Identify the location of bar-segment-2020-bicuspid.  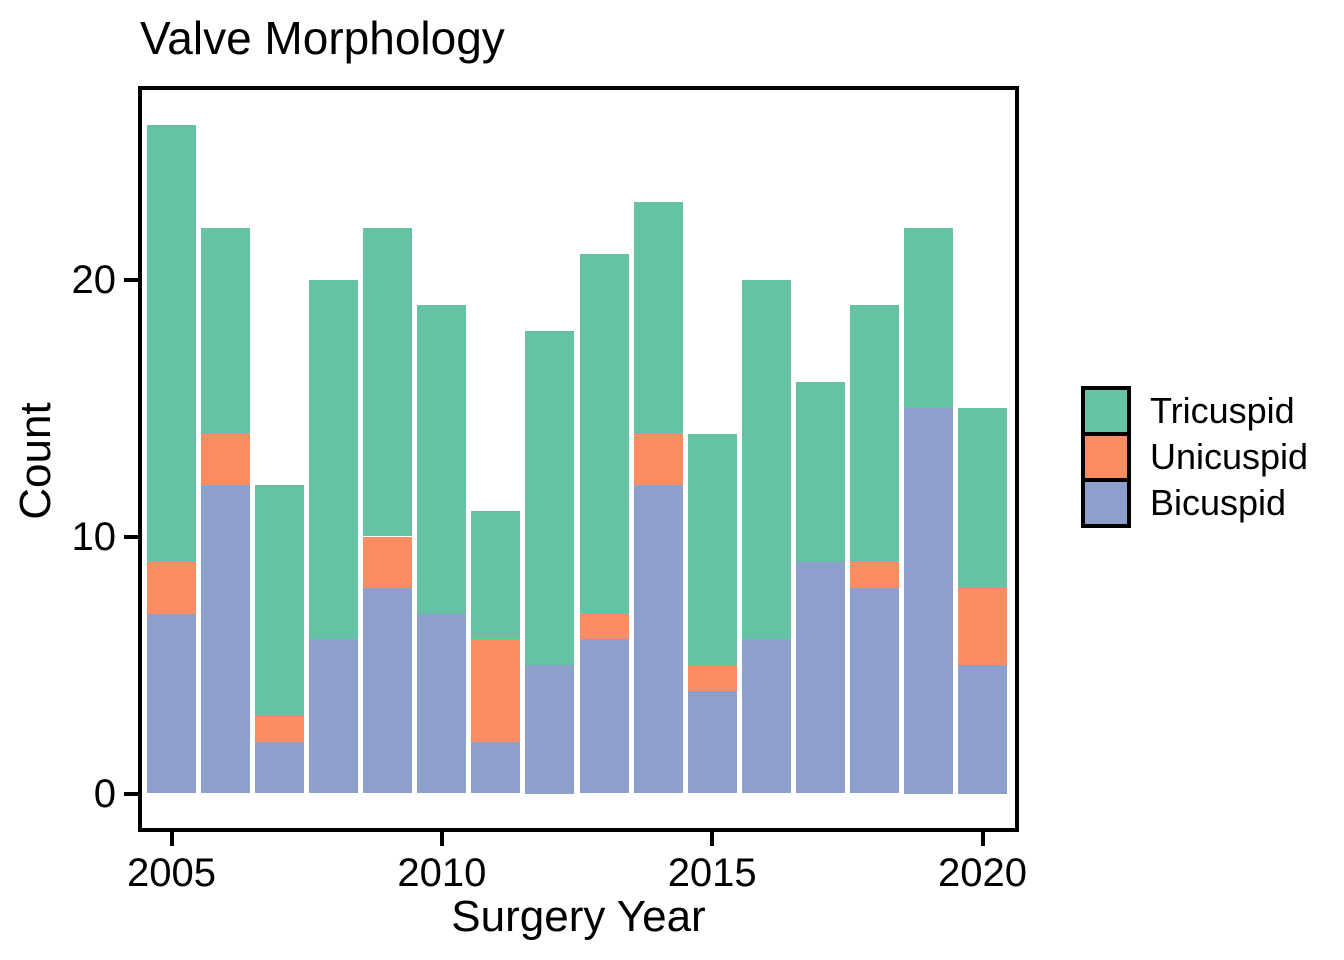
(983, 729).